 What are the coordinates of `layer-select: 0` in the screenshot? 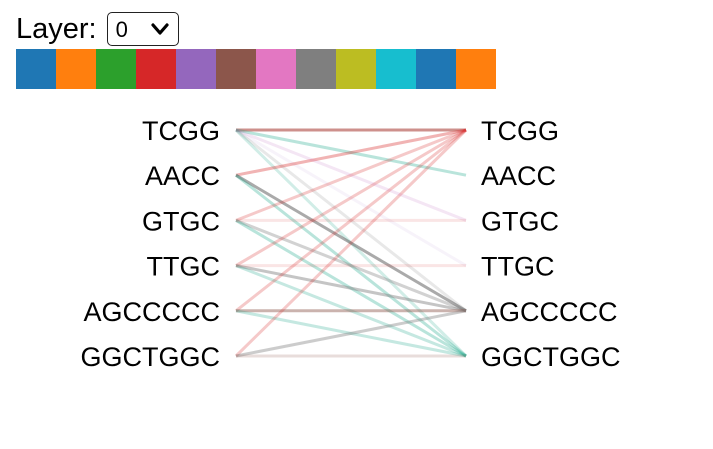 It's located at (142, 29).